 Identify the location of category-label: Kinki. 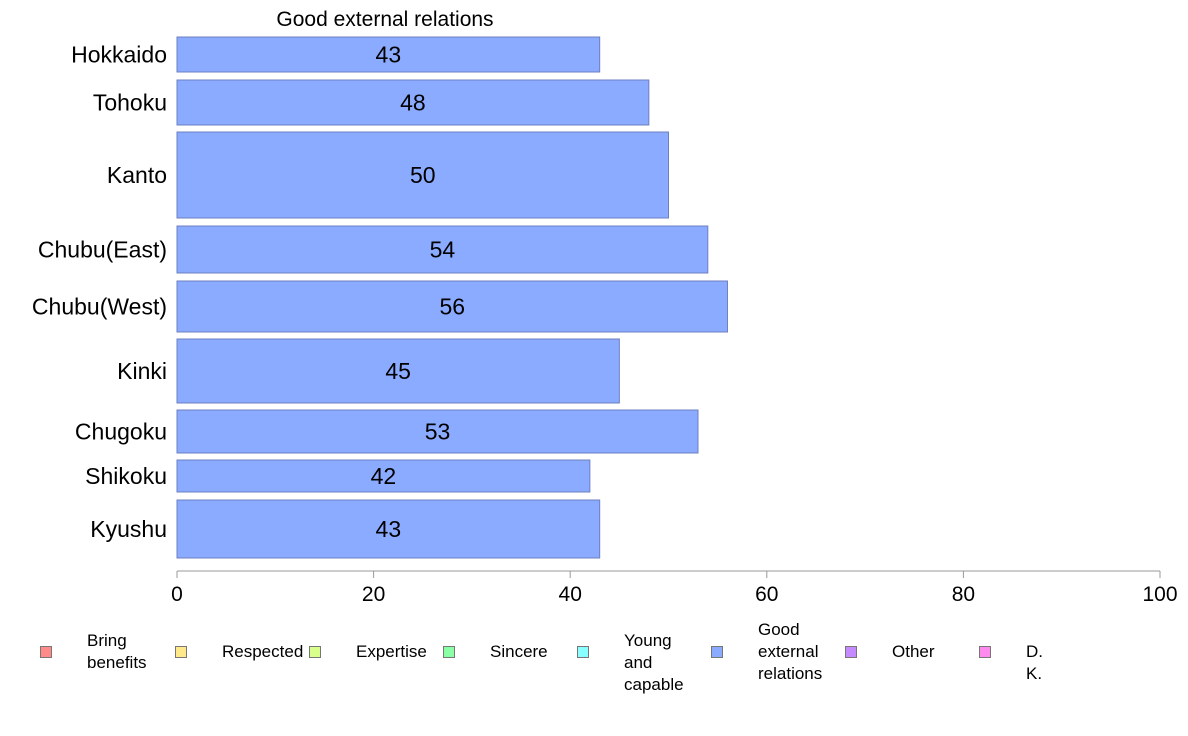
(142, 371).